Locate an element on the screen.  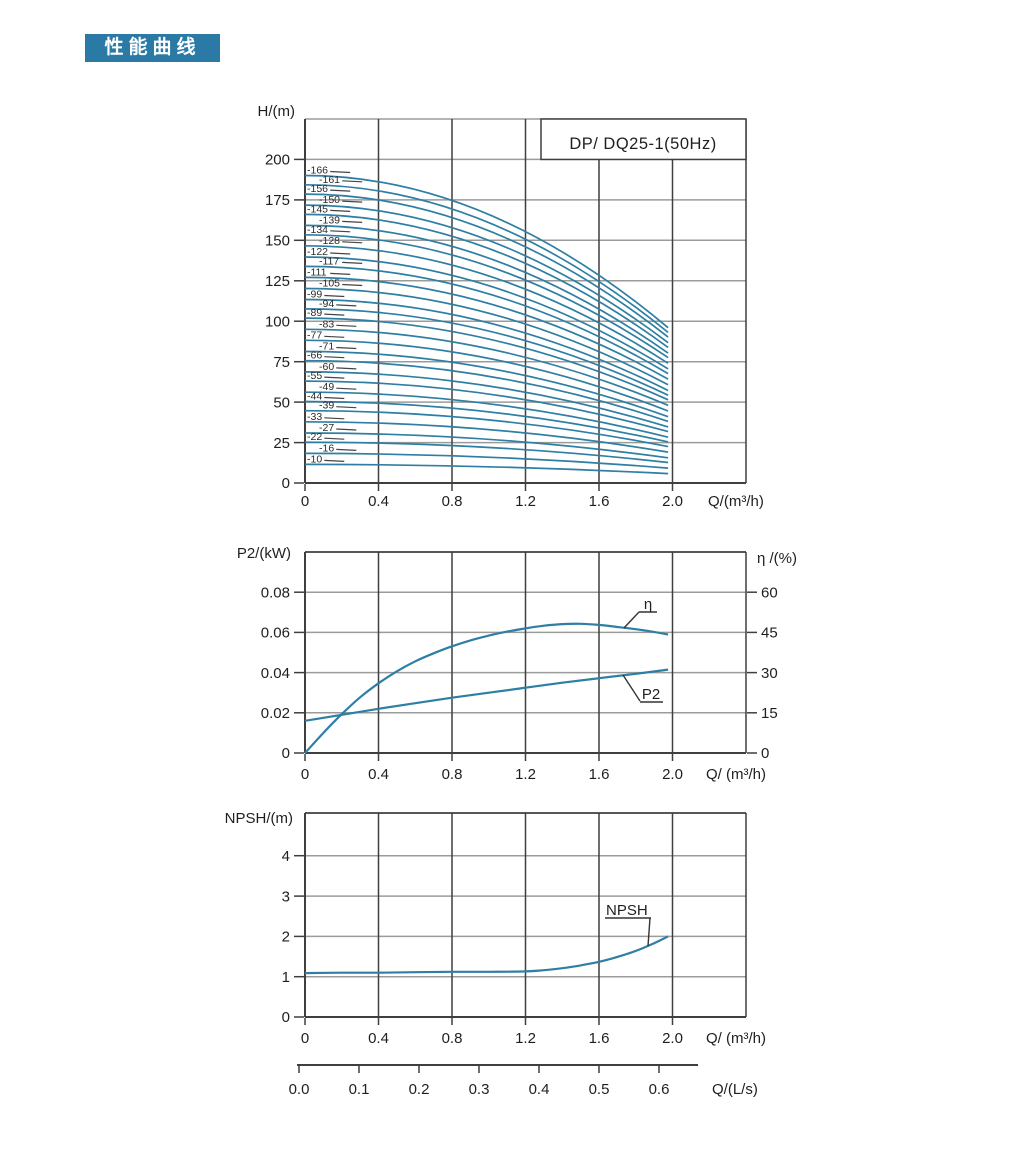
head-curve-label: -105 is located at coordinates (329, 284).